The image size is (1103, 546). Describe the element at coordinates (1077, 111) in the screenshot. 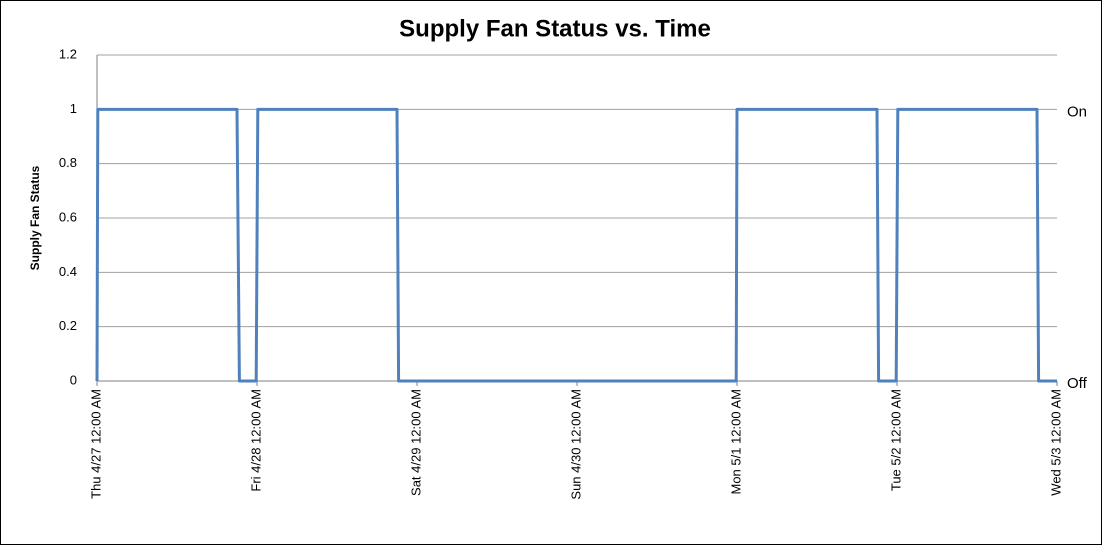

I see `annotation: On` at that location.